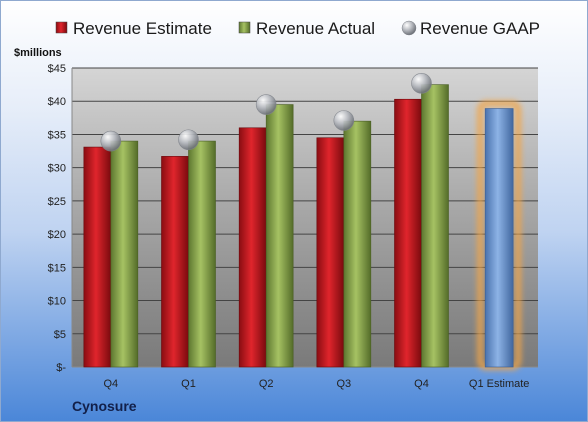  Describe the element at coordinates (343, 384) in the screenshot. I see `x-tick-label: Q3` at that location.